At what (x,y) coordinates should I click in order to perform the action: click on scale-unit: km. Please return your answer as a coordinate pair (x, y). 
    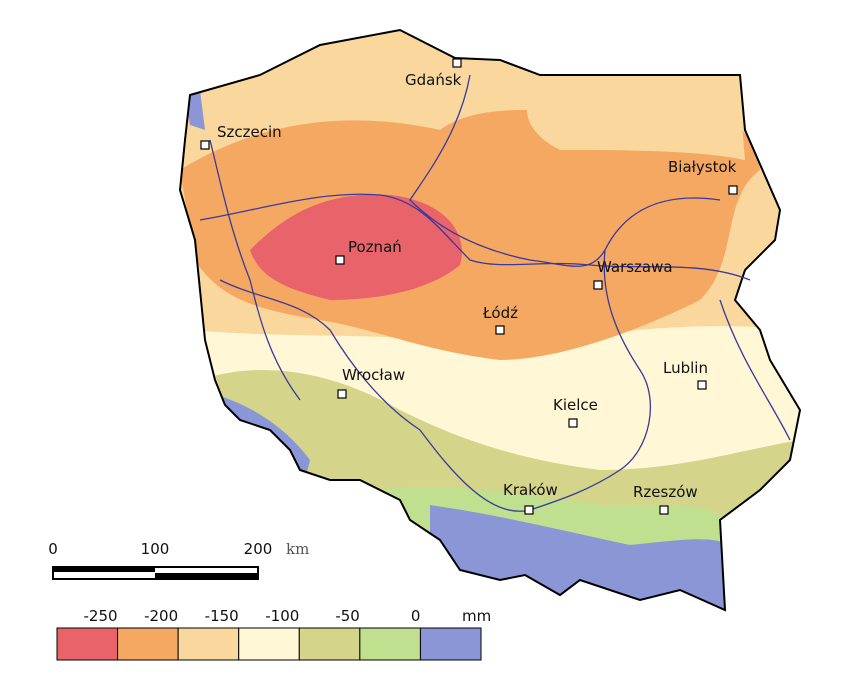
    Looking at the image, I should click on (297, 549).